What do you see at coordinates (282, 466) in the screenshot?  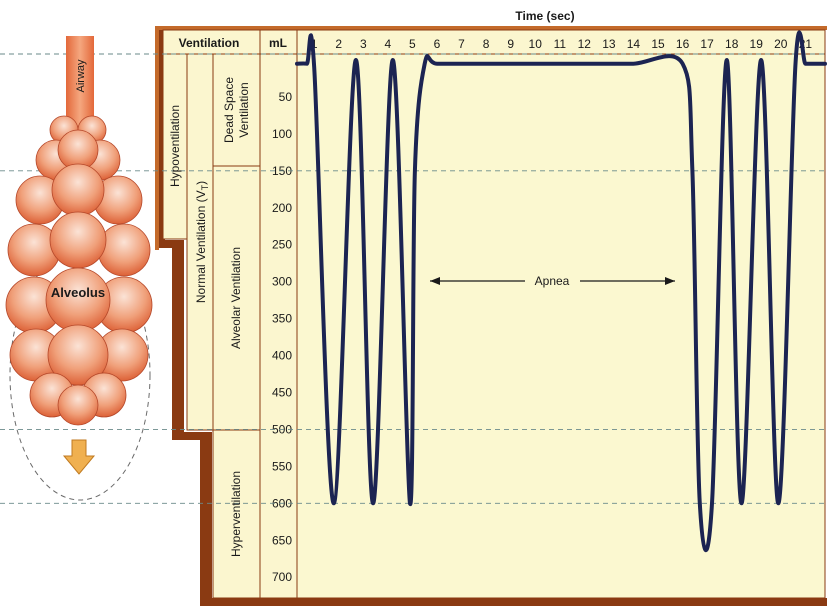 I see `volume-tick-550: 550` at bounding box center [282, 466].